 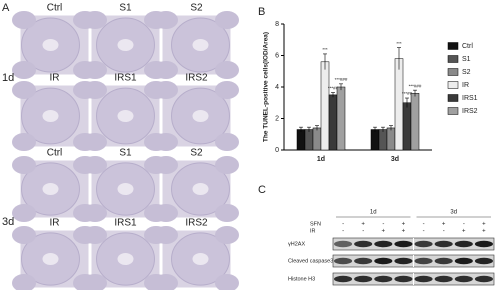 I want to click on legend-label: S2, so click(x=466, y=72).